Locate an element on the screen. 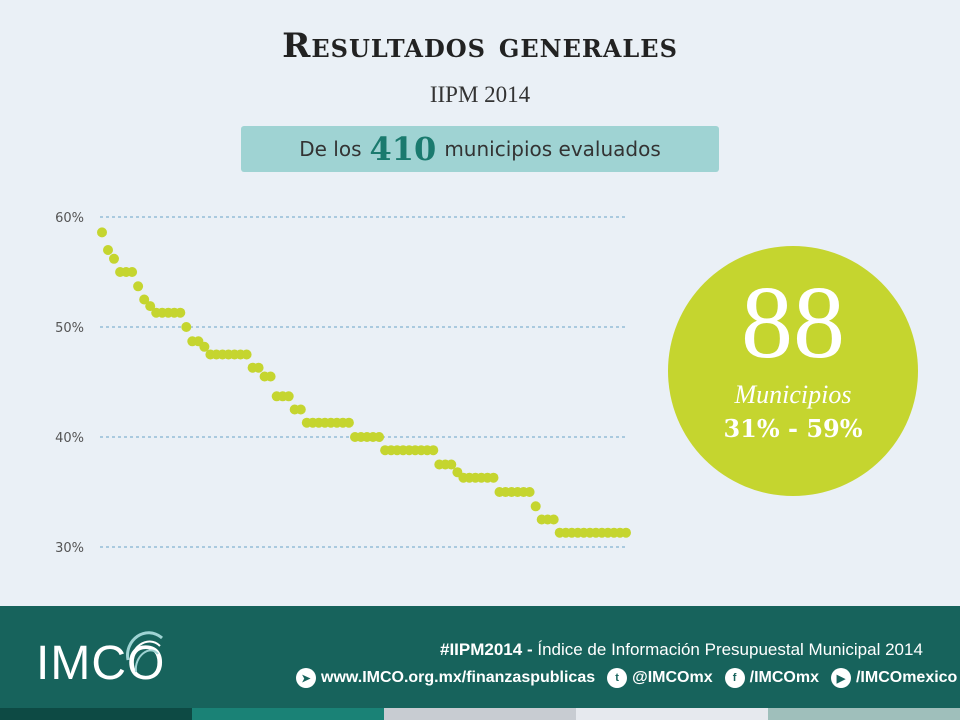  footer-link-text: @IMCOmx is located at coordinates (672, 677).